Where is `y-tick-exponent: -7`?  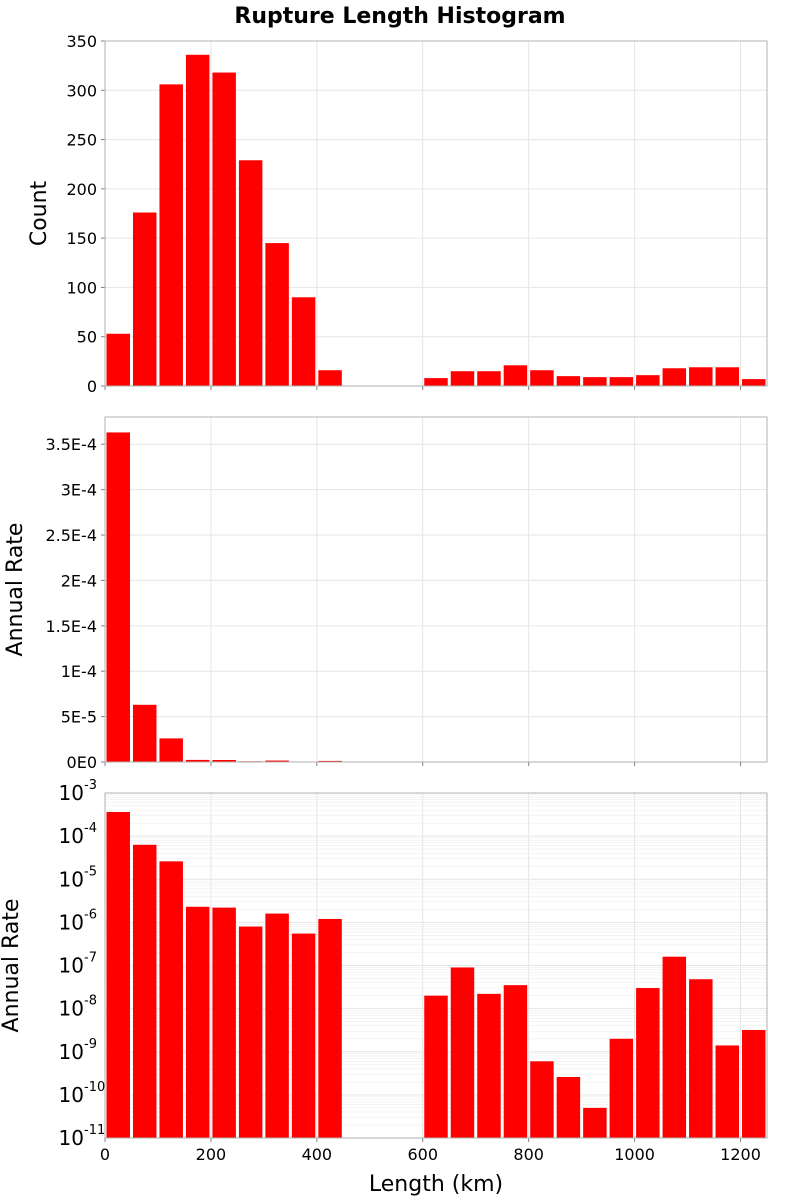 y-tick-exponent: -7 is located at coordinates (90, 958).